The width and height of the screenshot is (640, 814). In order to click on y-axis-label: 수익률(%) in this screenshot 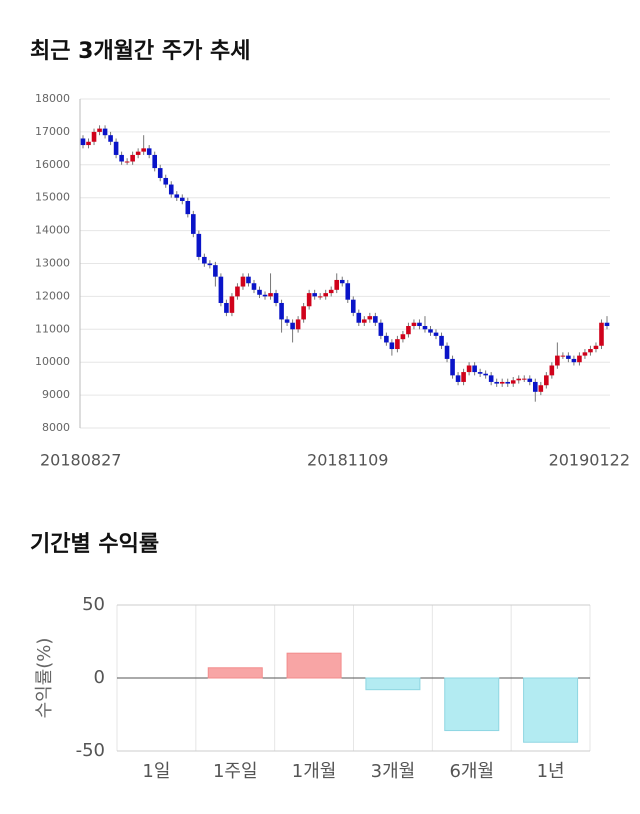, I will do `click(44, 678)`.